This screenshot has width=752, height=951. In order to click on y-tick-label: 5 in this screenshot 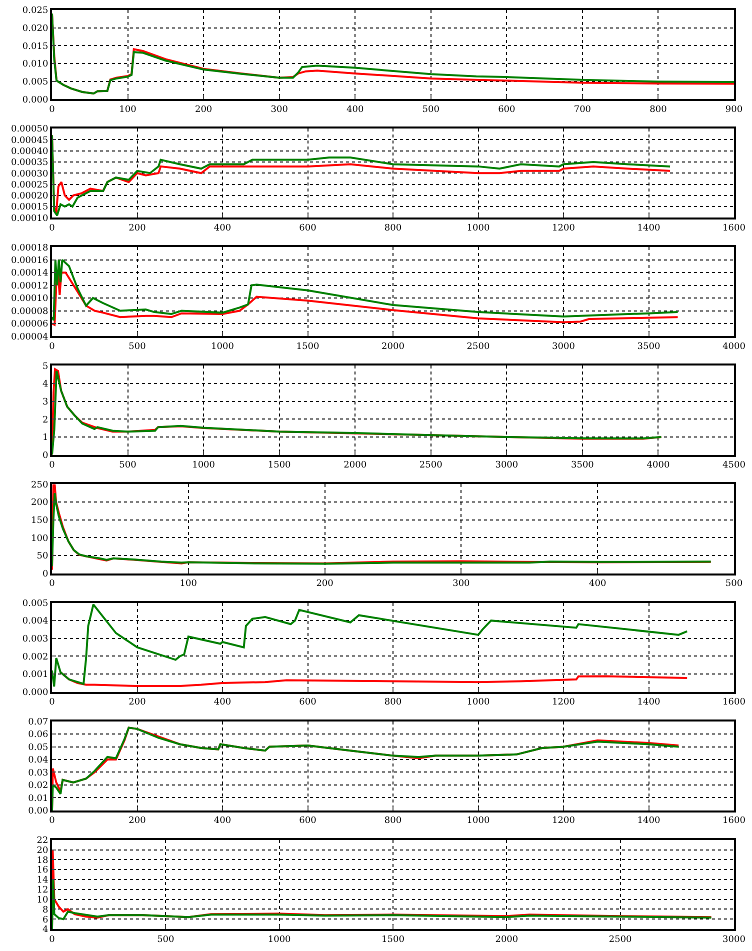, I will do `click(45, 367)`.